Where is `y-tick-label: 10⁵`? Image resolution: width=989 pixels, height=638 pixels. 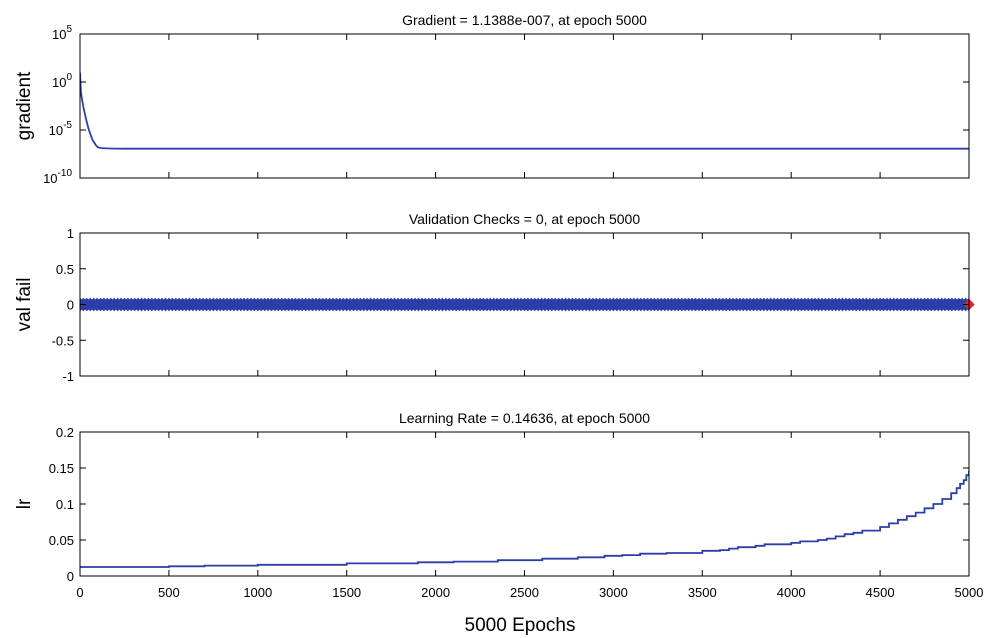 y-tick-label: 10⁵ is located at coordinates (62, 33).